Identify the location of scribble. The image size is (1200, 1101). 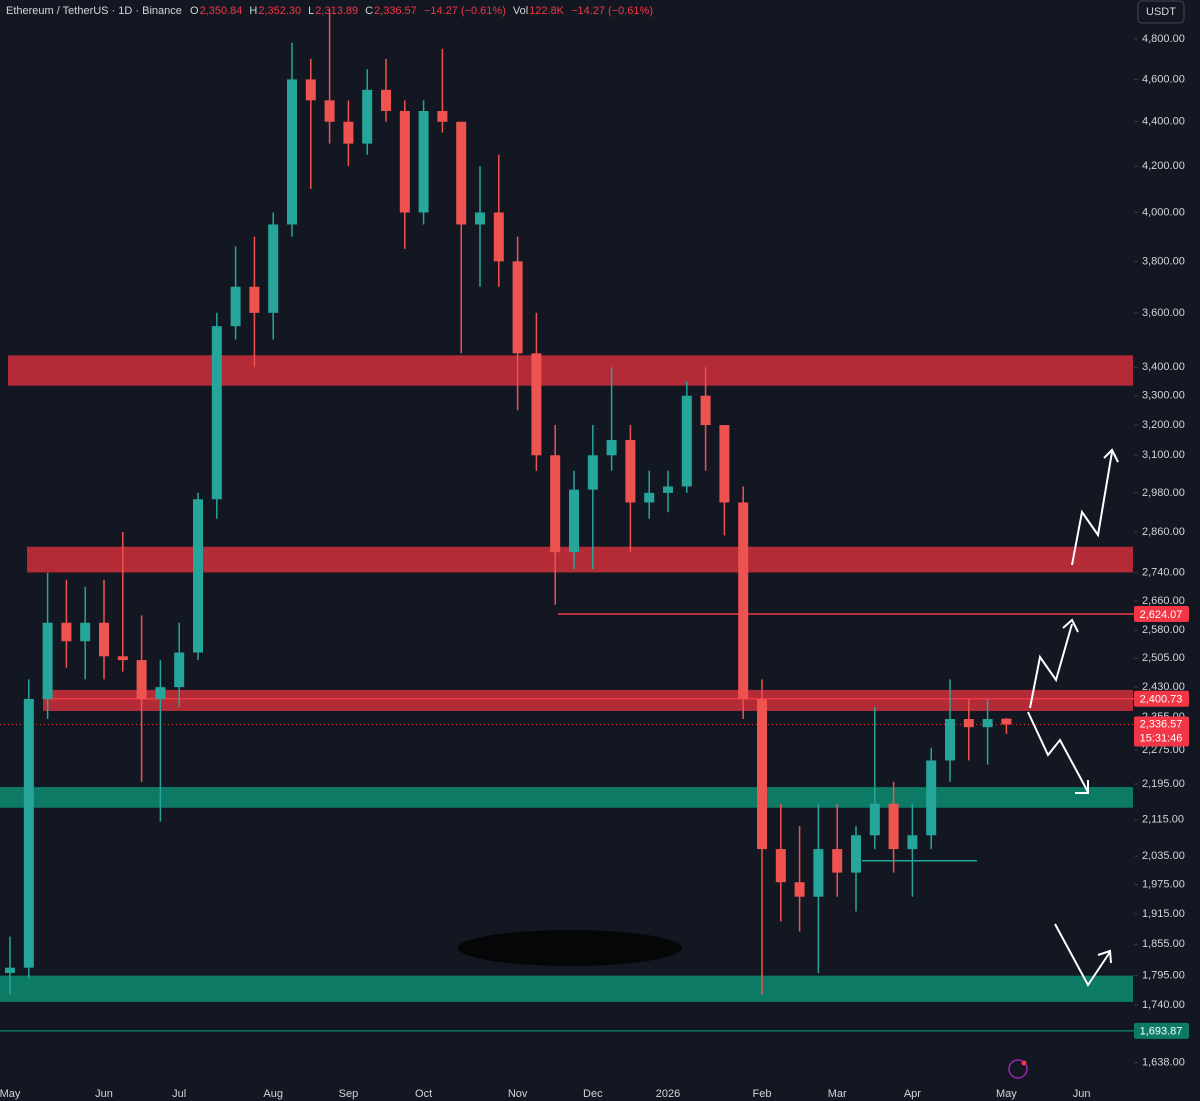
(570, 948).